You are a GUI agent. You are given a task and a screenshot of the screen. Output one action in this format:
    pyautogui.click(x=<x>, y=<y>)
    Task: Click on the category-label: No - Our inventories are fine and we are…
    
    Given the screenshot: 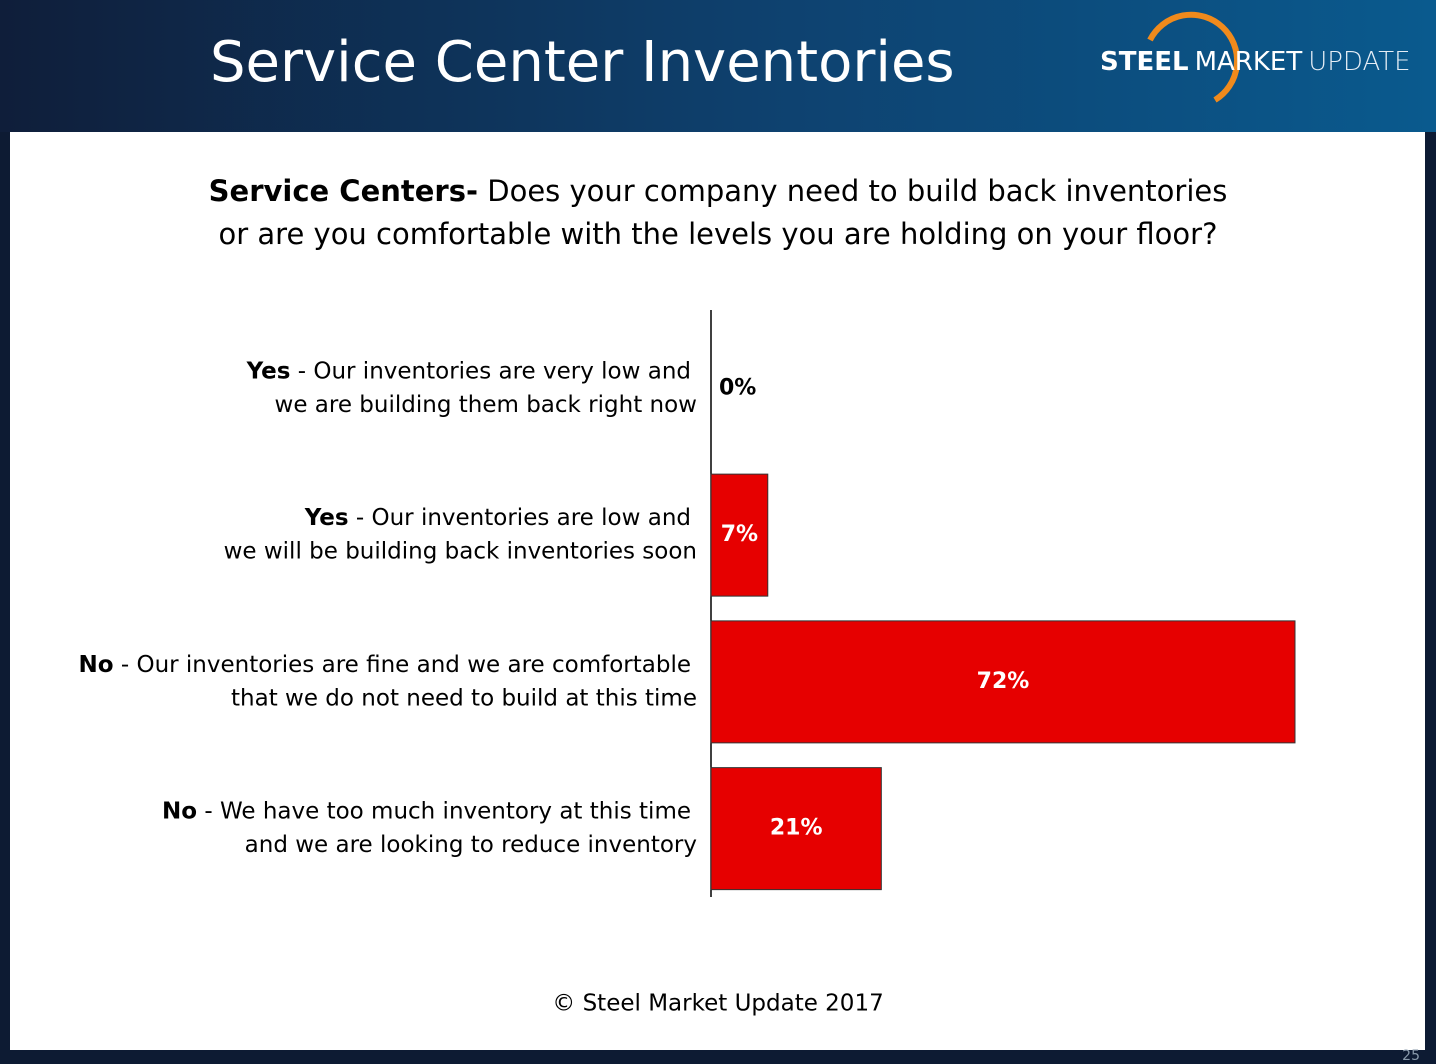 What is the action you would take?
    pyautogui.click(x=384, y=664)
    